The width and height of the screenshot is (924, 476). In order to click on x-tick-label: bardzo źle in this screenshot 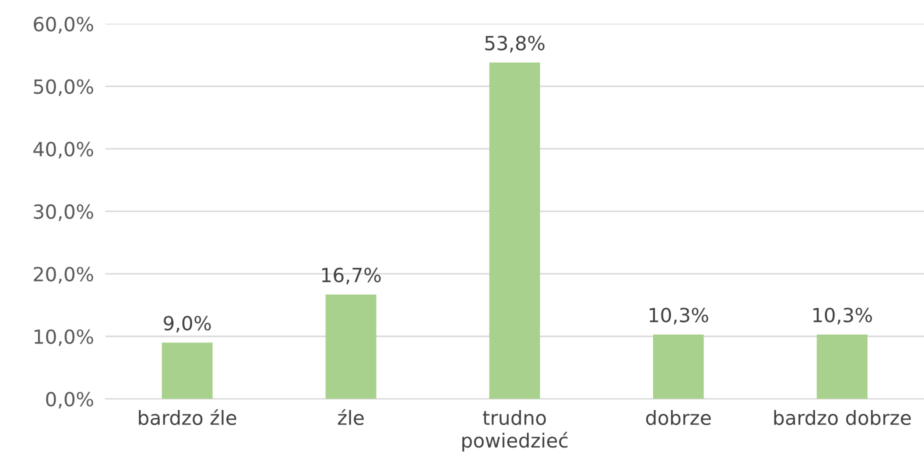, I will do `click(187, 417)`.